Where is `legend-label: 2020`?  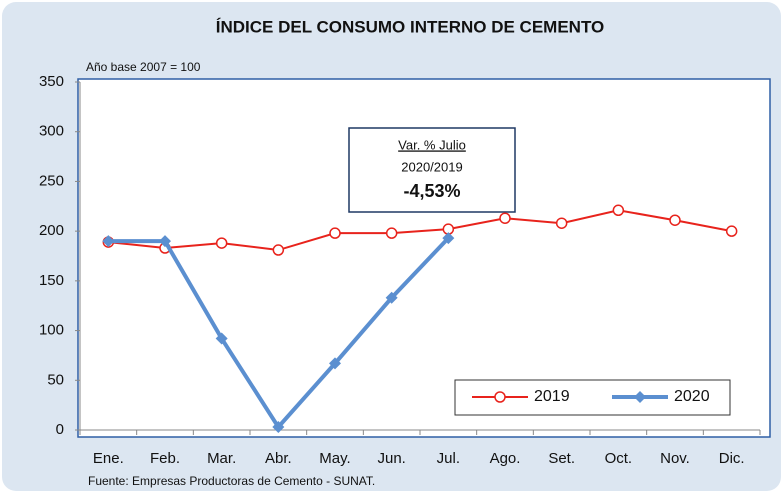 legend-label: 2020 is located at coordinates (692, 396).